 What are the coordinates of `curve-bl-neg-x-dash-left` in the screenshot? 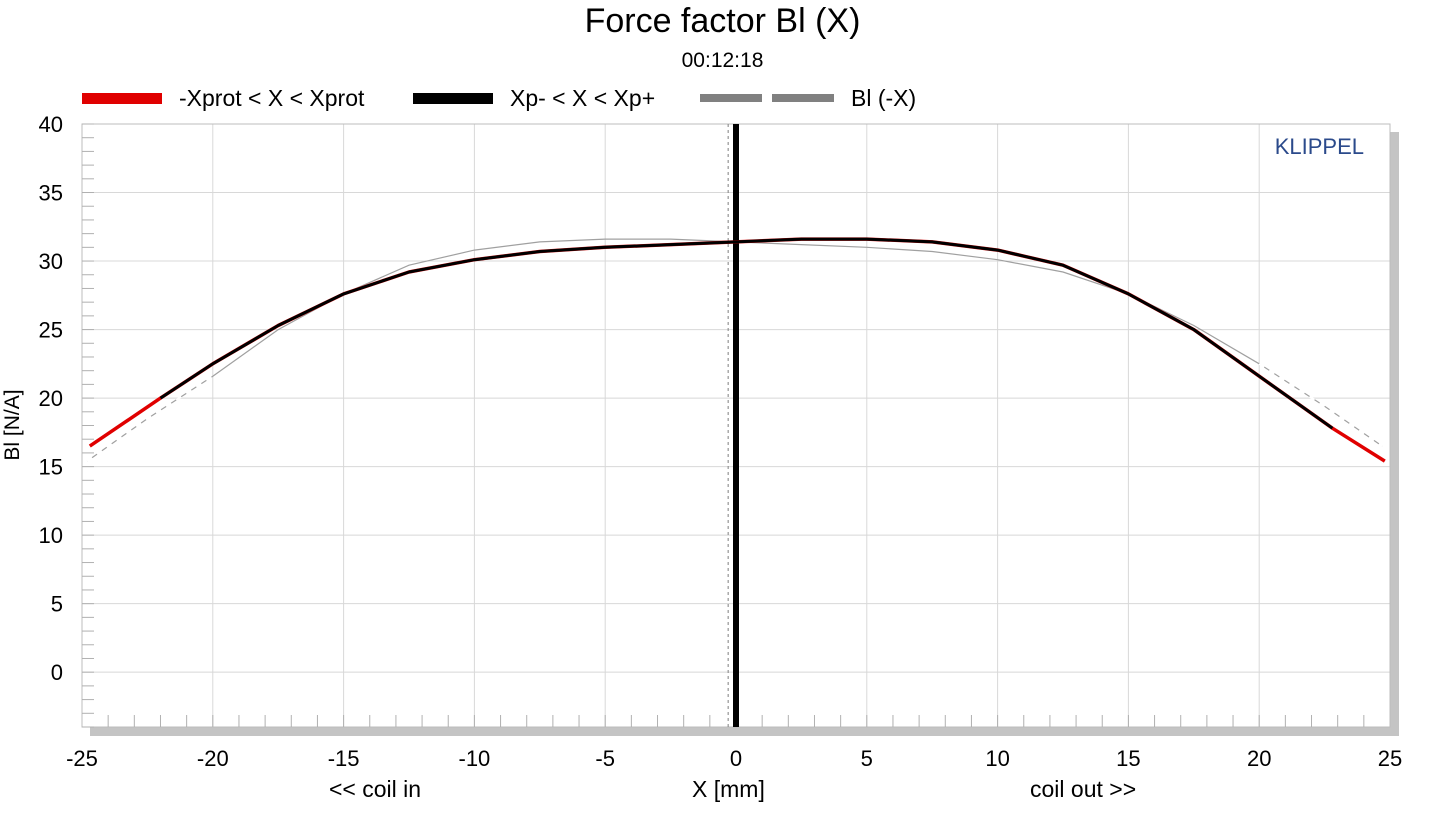 It's located at (150, 418).